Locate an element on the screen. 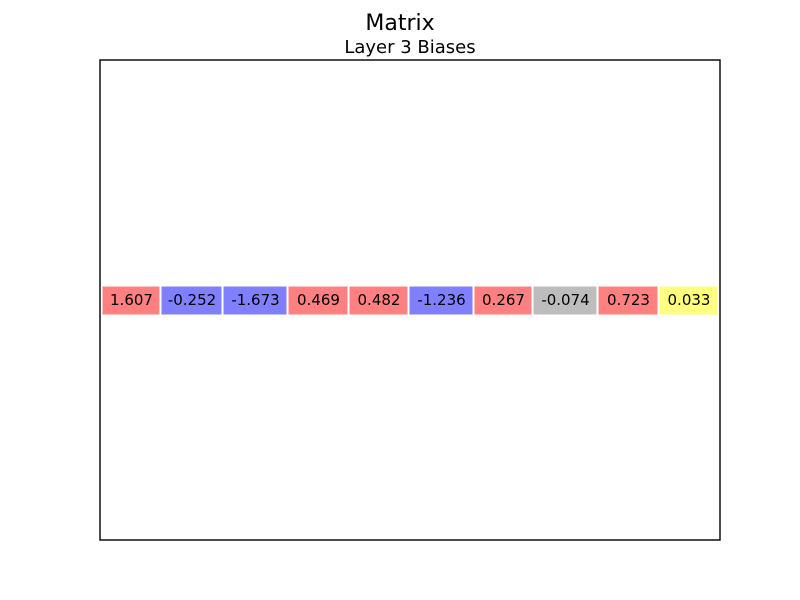 The height and width of the screenshot is (600, 800). bias-cell-label-3: -1.673 is located at coordinates (255, 300).